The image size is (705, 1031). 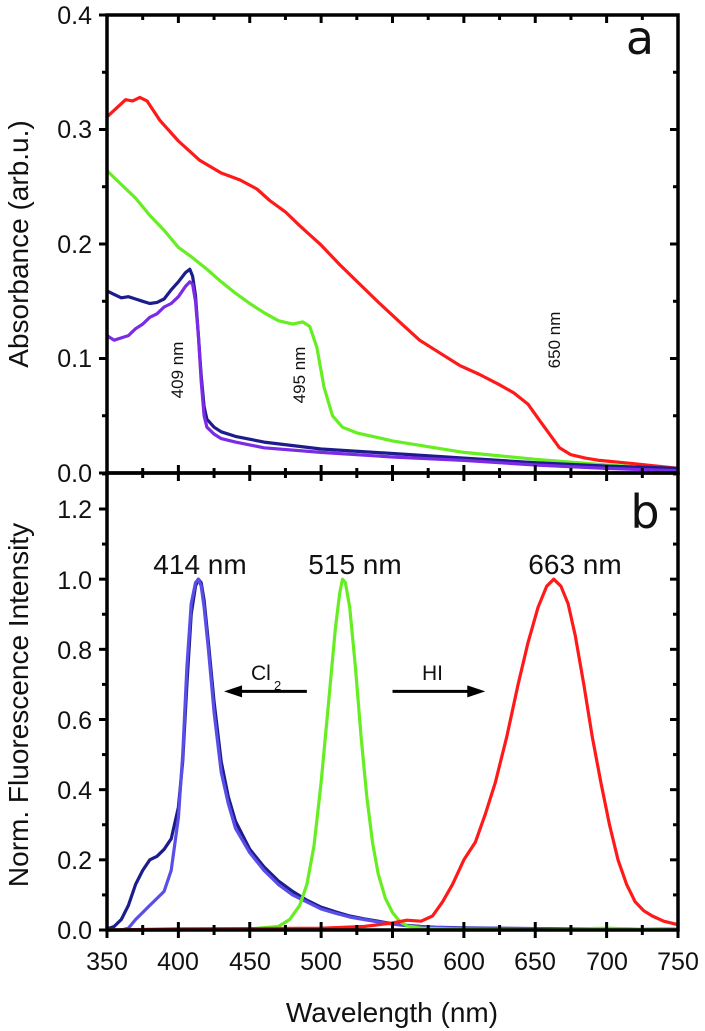 I want to click on annotation-515nm: 515 nm, so click(x=354, y=564).